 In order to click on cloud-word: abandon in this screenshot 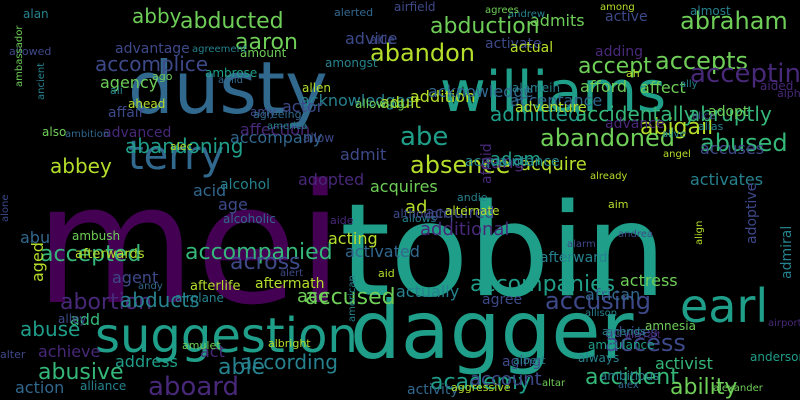, I will do `click(422, 52)`.